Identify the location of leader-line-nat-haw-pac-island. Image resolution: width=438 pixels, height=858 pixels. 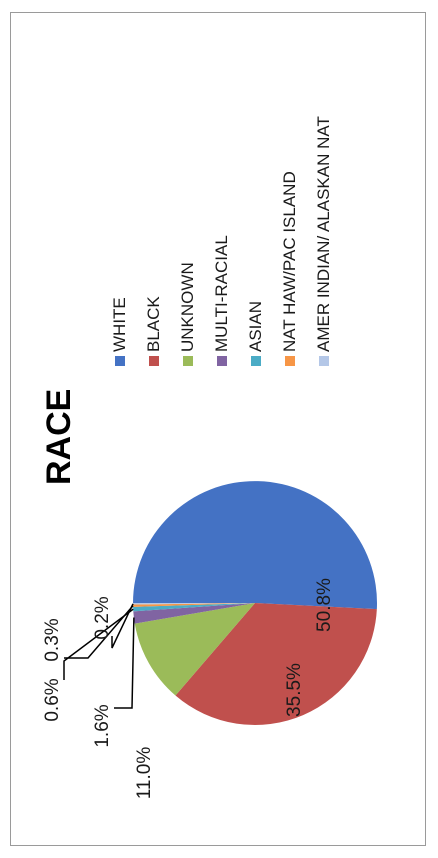
(99, 632).